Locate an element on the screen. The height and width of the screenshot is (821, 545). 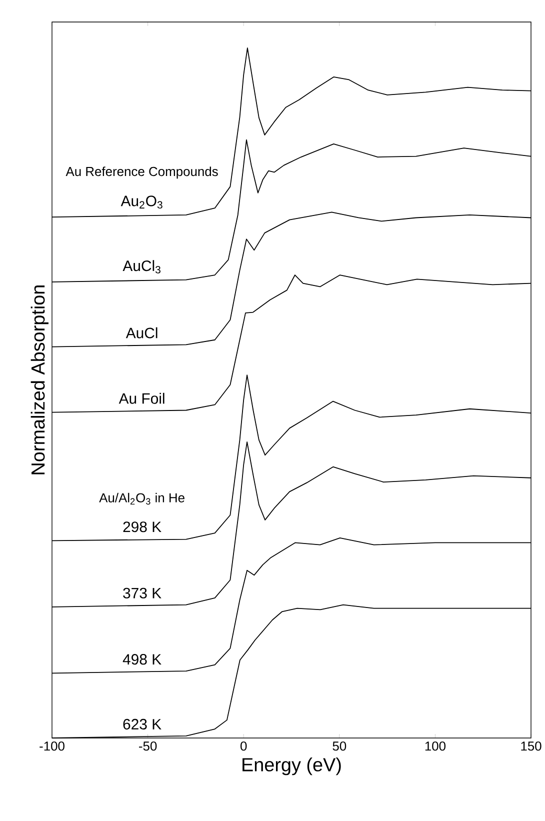
x-tick-label: 50 is located at coordinates (339, 746).